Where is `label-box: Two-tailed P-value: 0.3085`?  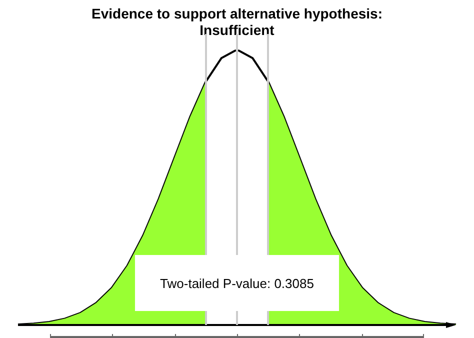
label-box: Two-tailed P-value: 0.3085 is located at coordinates (237, 283).